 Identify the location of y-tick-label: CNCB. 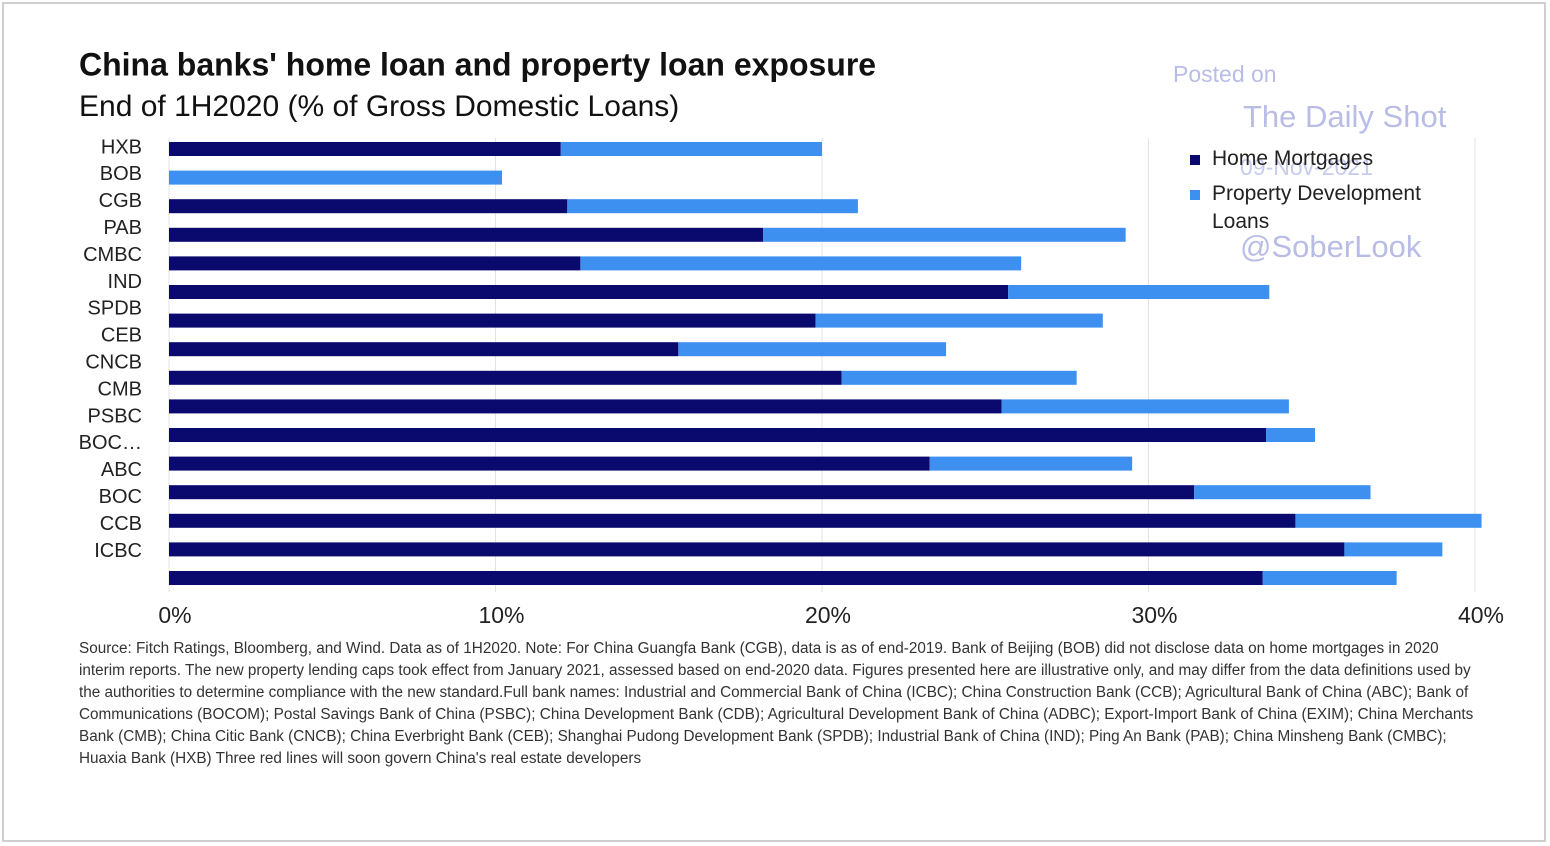
(113, 362).